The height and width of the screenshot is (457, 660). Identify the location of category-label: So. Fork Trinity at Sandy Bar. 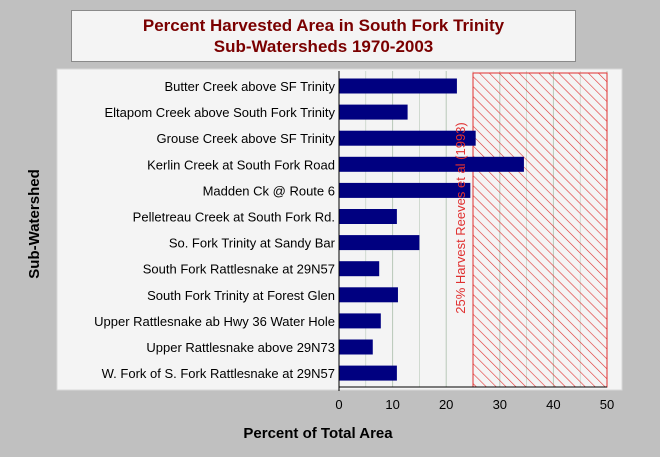
(252, 243).